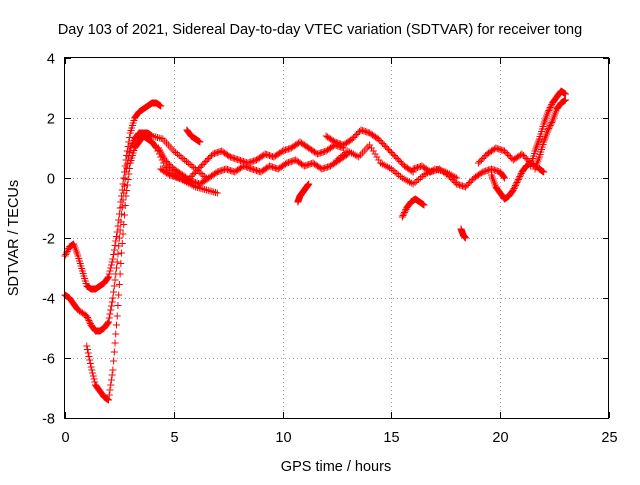  What do you see at coordinates (369, 151) in the screenshot?
I see `satellite-trace-h` at bounding box center [369, 151].